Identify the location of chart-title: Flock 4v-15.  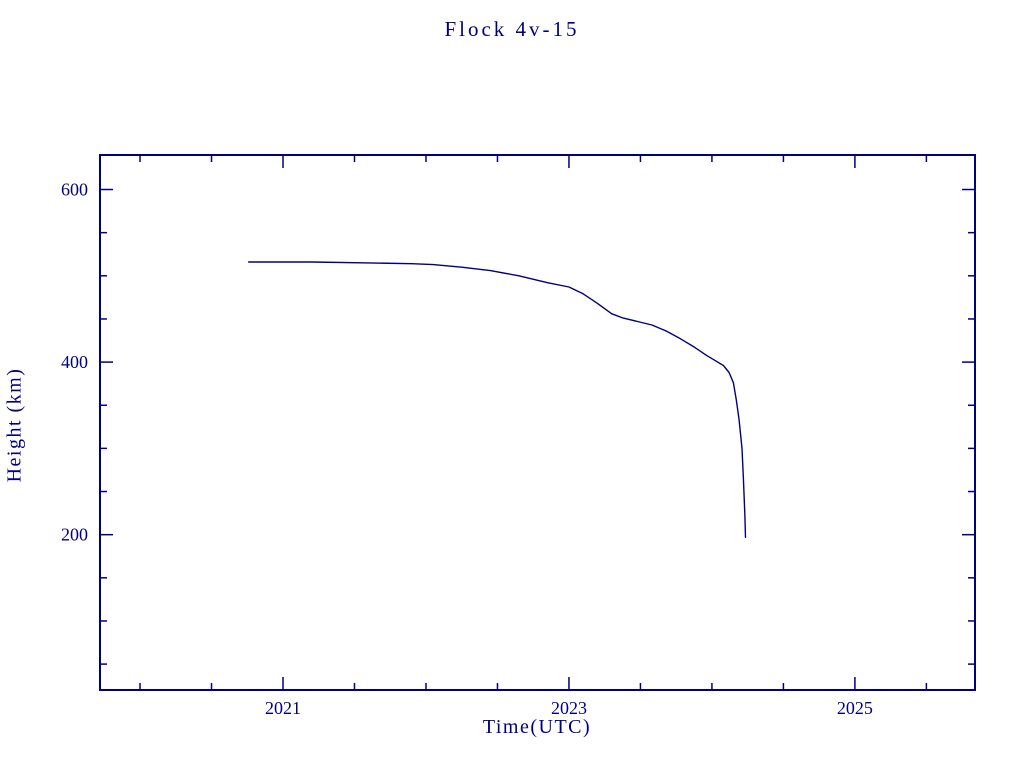
(512, 29).